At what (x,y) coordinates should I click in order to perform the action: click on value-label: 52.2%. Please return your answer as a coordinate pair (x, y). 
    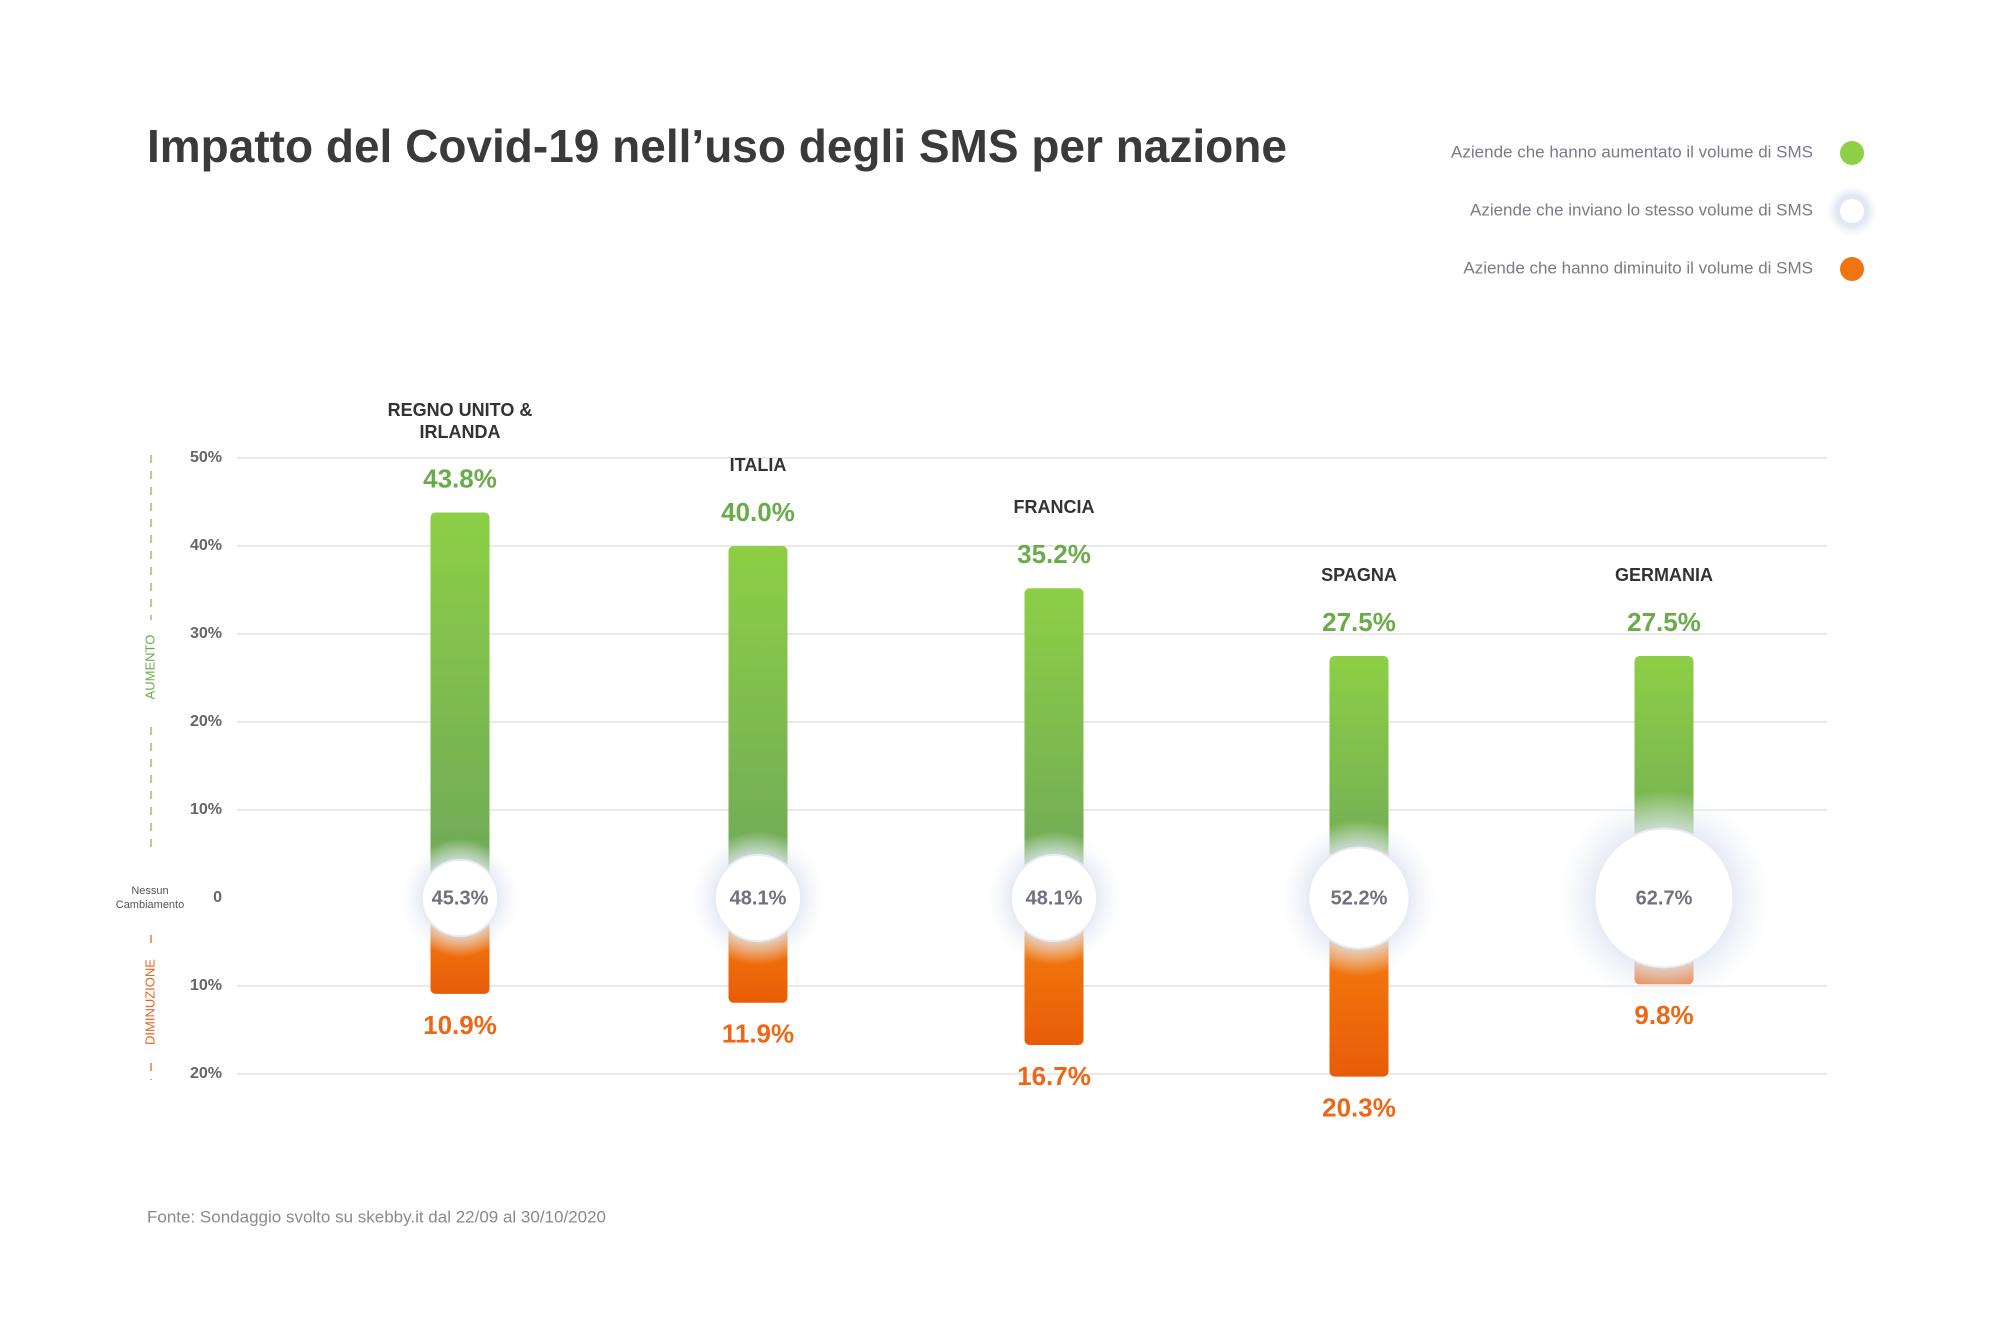
    Looking at the image, I should click on (1359, 898).